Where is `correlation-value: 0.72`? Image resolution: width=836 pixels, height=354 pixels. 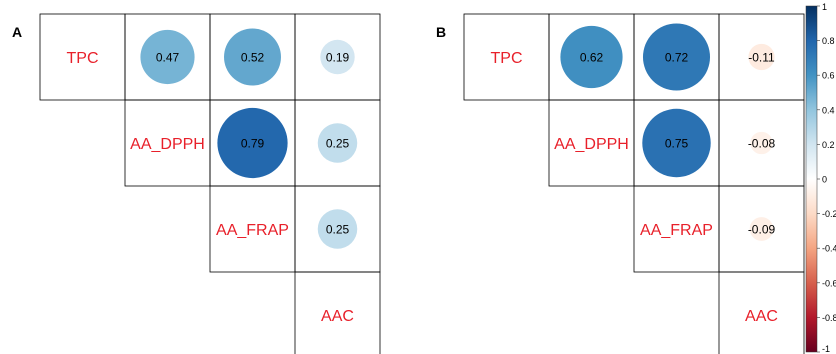
correlation-value: 0.72 is located at coordinates (677, 58).